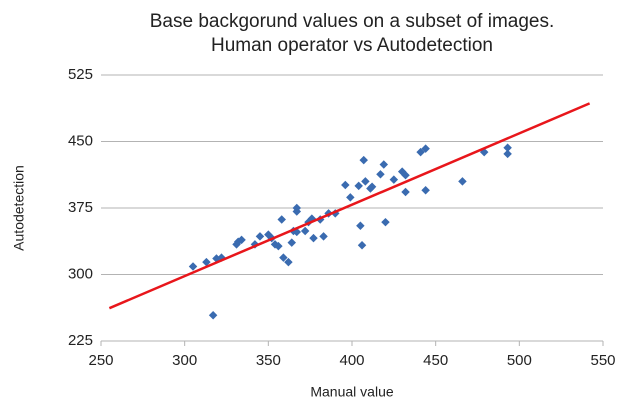 Image resolution: width=619 pixels, height=406 pixels. I want to click on y-tick-label: 450, so click(80, 140).